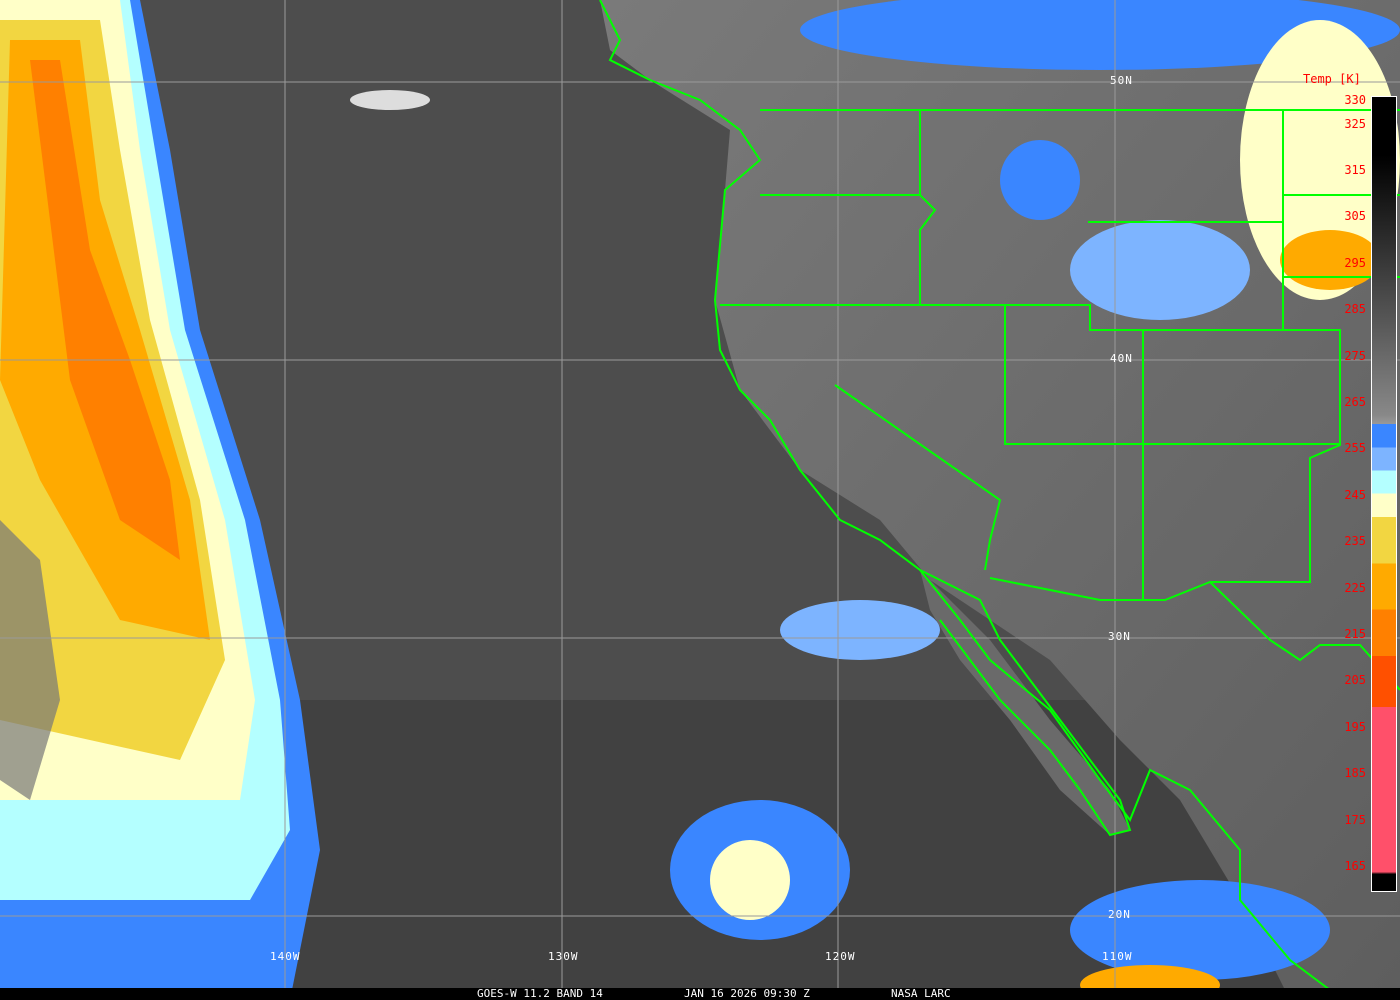 This screenshot has width=1400, height=1000. What do you see at coordinates (1355, 123) in the screenshot?
I see `colorbar-tick-label: 325` at bounding box center [1355, 123].